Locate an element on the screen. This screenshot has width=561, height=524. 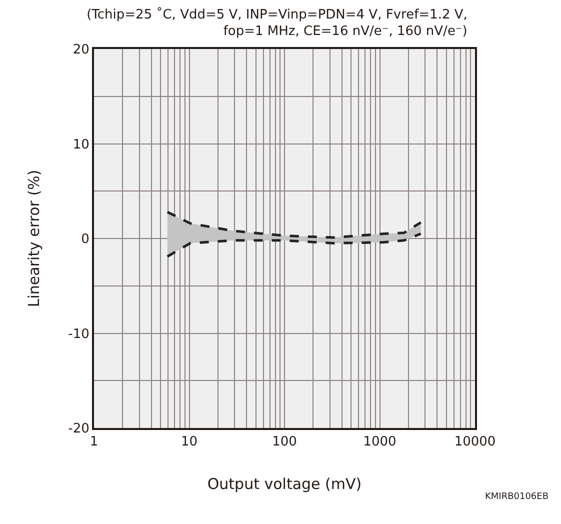
x-tick-label: 10 is located at coordinates (189, 442).